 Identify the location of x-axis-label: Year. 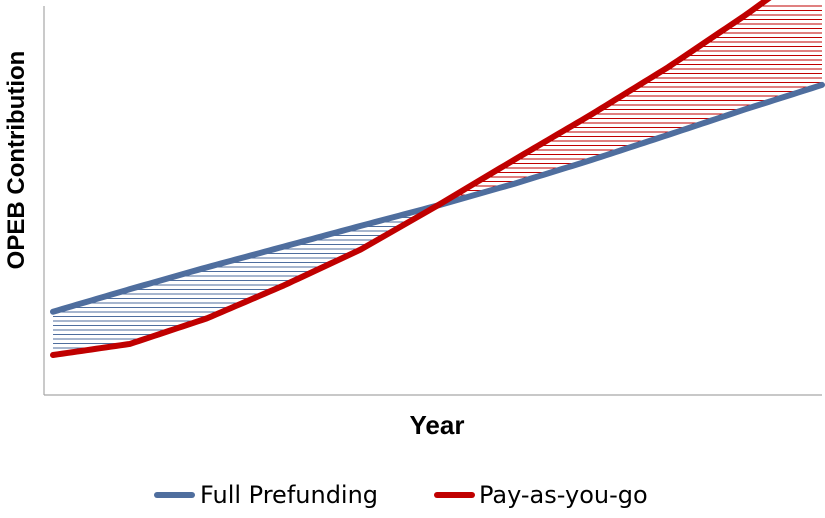
(437, 425).